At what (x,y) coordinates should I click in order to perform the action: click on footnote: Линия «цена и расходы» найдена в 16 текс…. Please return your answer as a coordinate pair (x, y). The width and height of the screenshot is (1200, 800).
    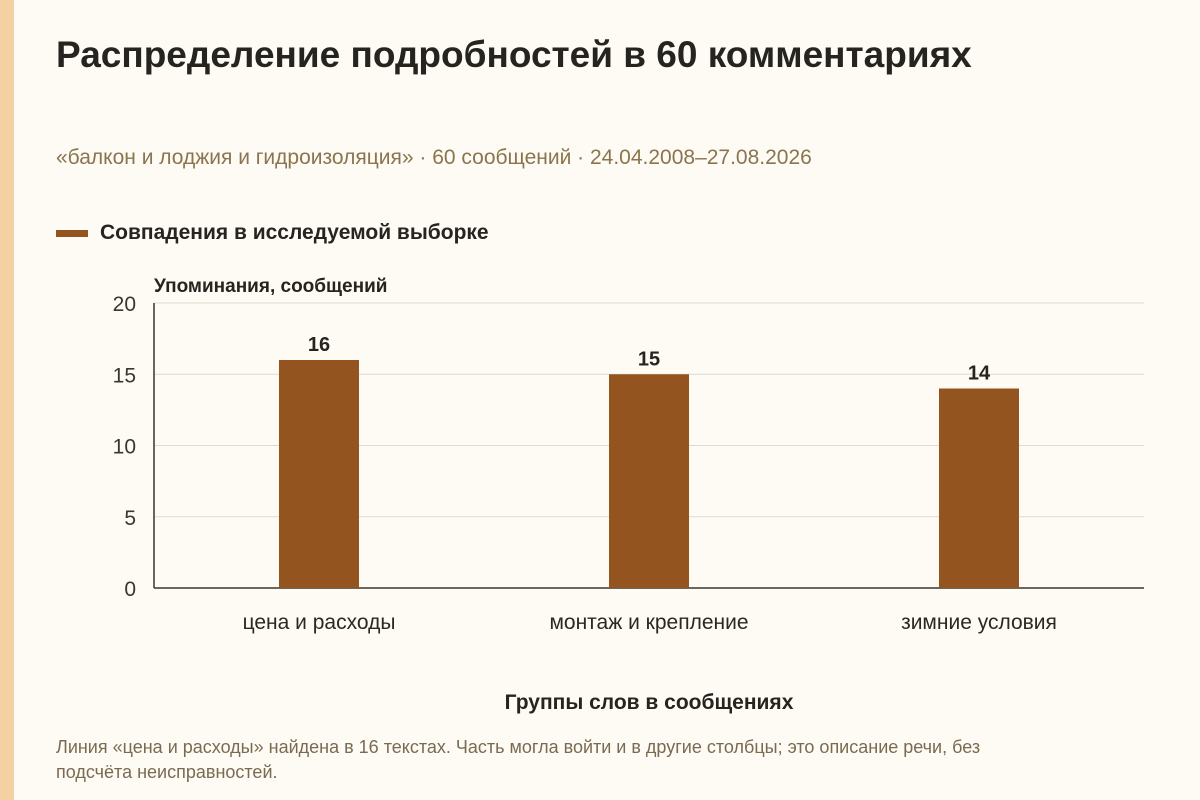
    Looking at the image, I should click on (518, 759).